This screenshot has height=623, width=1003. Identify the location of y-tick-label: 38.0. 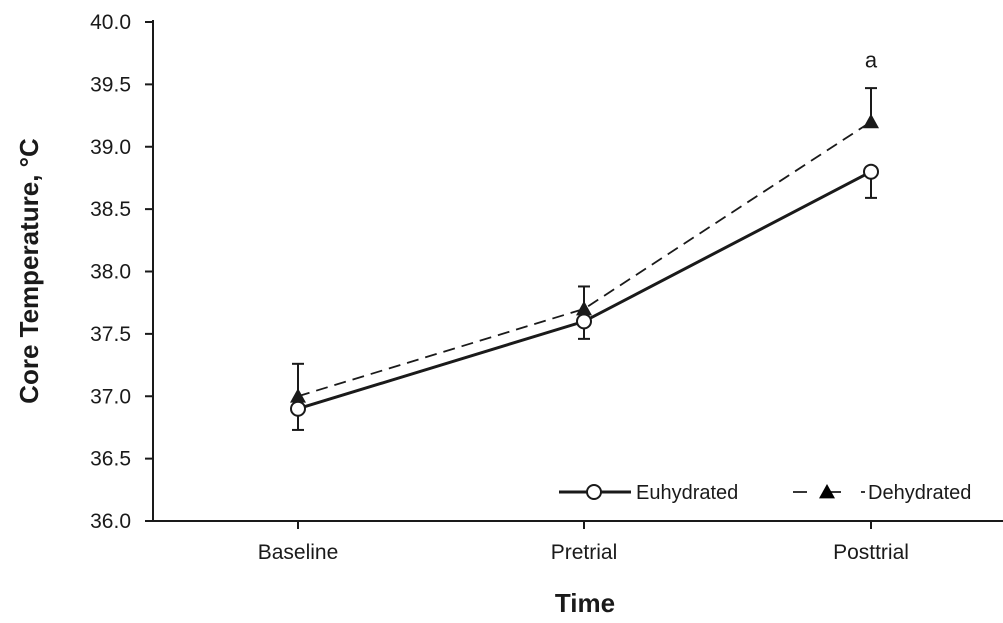
(110, 272).